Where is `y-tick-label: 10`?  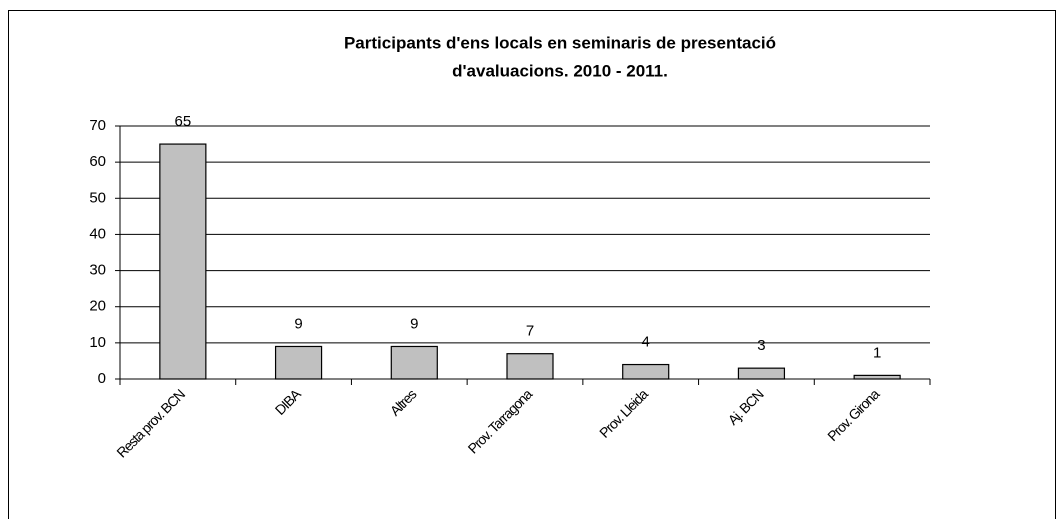
y-tick-label: 10 is located at coordinates (97, 342).